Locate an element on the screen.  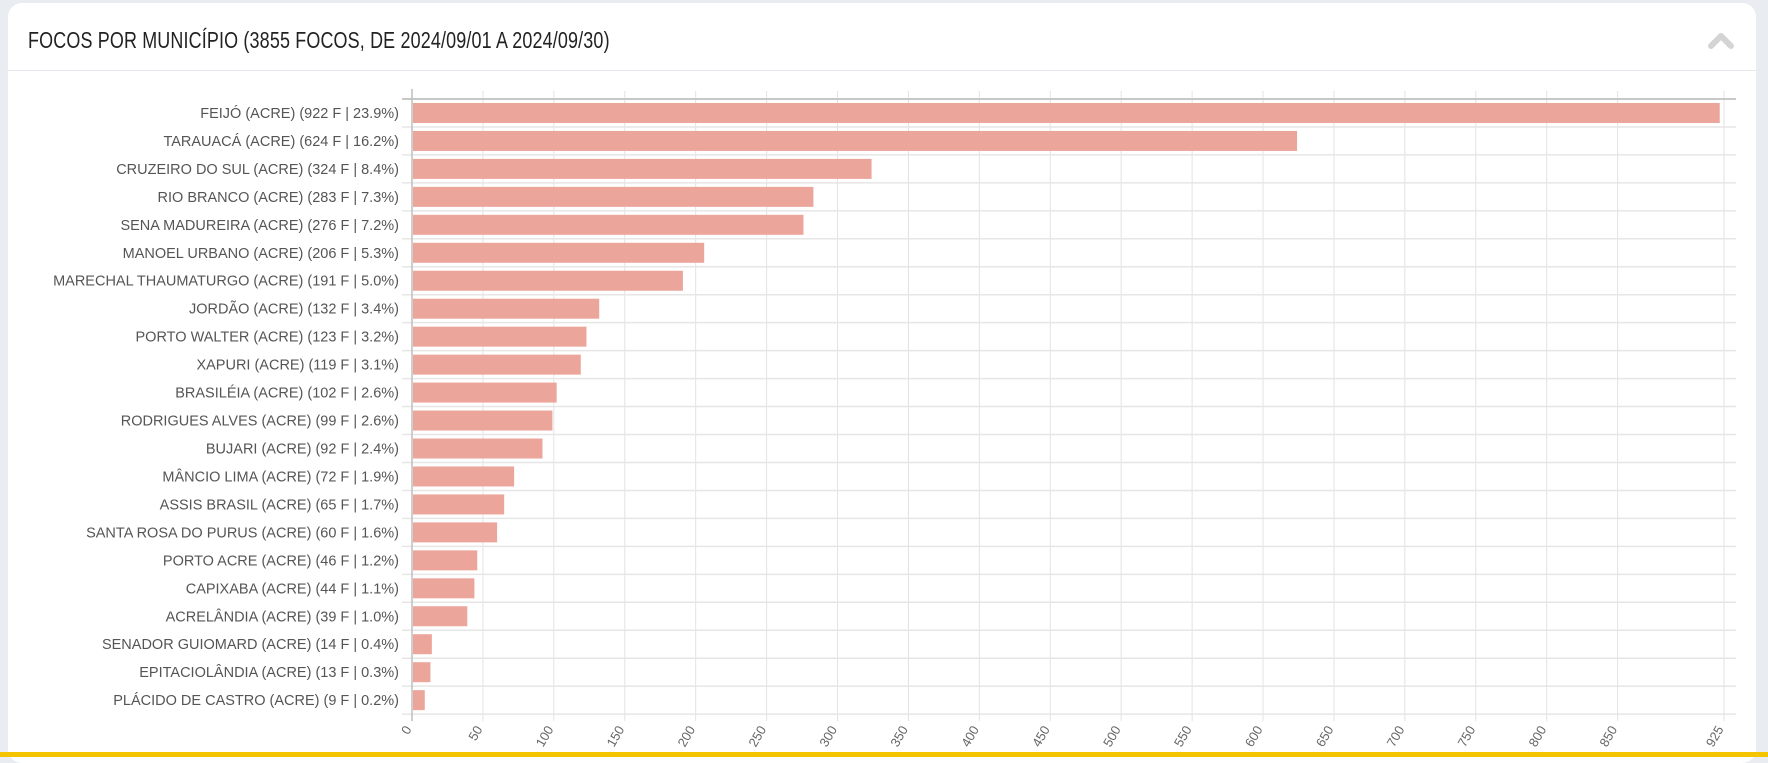
category-label: CRUZEIRO DO SUL (ACRE) (324 F | 8.4%) is located at coordinates (257, 170).